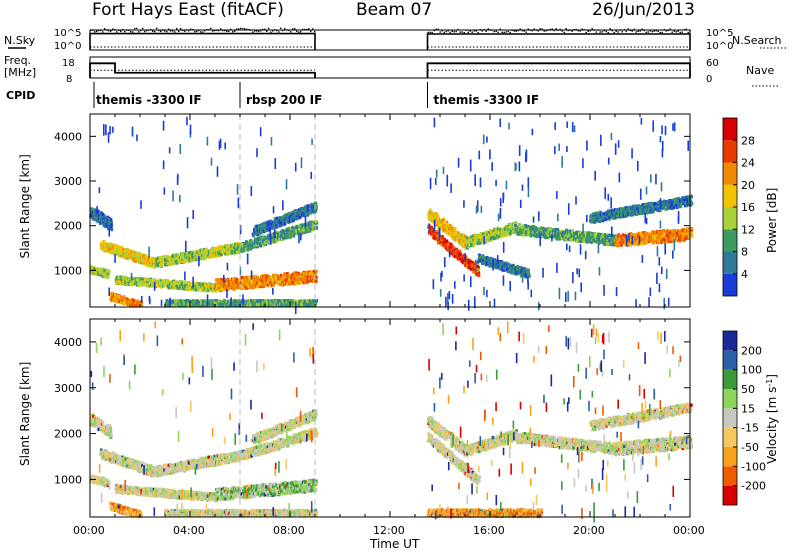 This screenshot has height=554, width=800. Describe the element at coordinates (17, 60) in the screenshot. I see `freq-label: Freq.` at that location.